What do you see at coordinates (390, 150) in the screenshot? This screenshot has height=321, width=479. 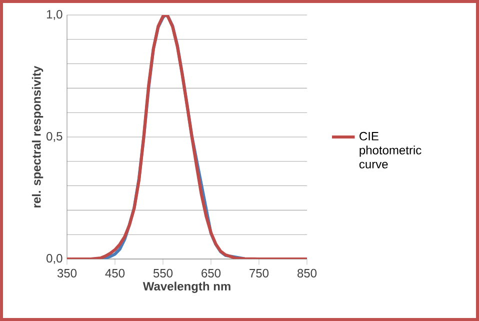 I see `legend-label: CIE photometric curve` at bounding box center [390, 150].